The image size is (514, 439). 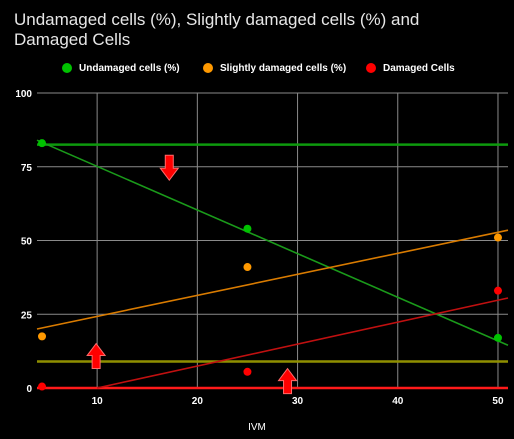 I want to click on y-tick-label: 75, so click(x=27, y=168).